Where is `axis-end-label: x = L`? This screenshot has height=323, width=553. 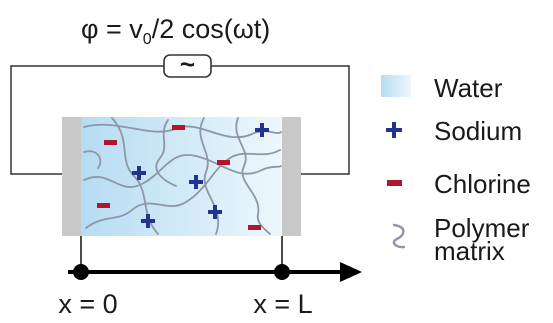
axis-end-label: x = L is located at coordinates (282, 304).